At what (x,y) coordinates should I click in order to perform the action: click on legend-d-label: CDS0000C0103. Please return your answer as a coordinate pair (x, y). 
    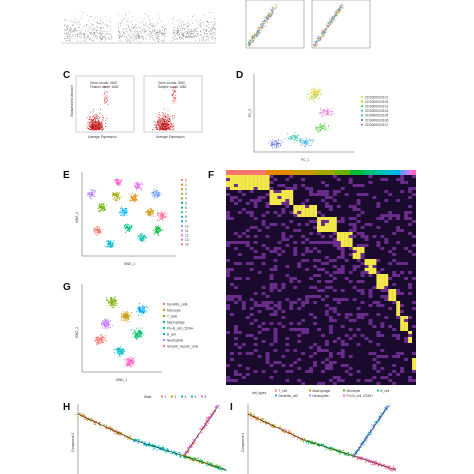
    Looking at the image, I should click on (376, 107).